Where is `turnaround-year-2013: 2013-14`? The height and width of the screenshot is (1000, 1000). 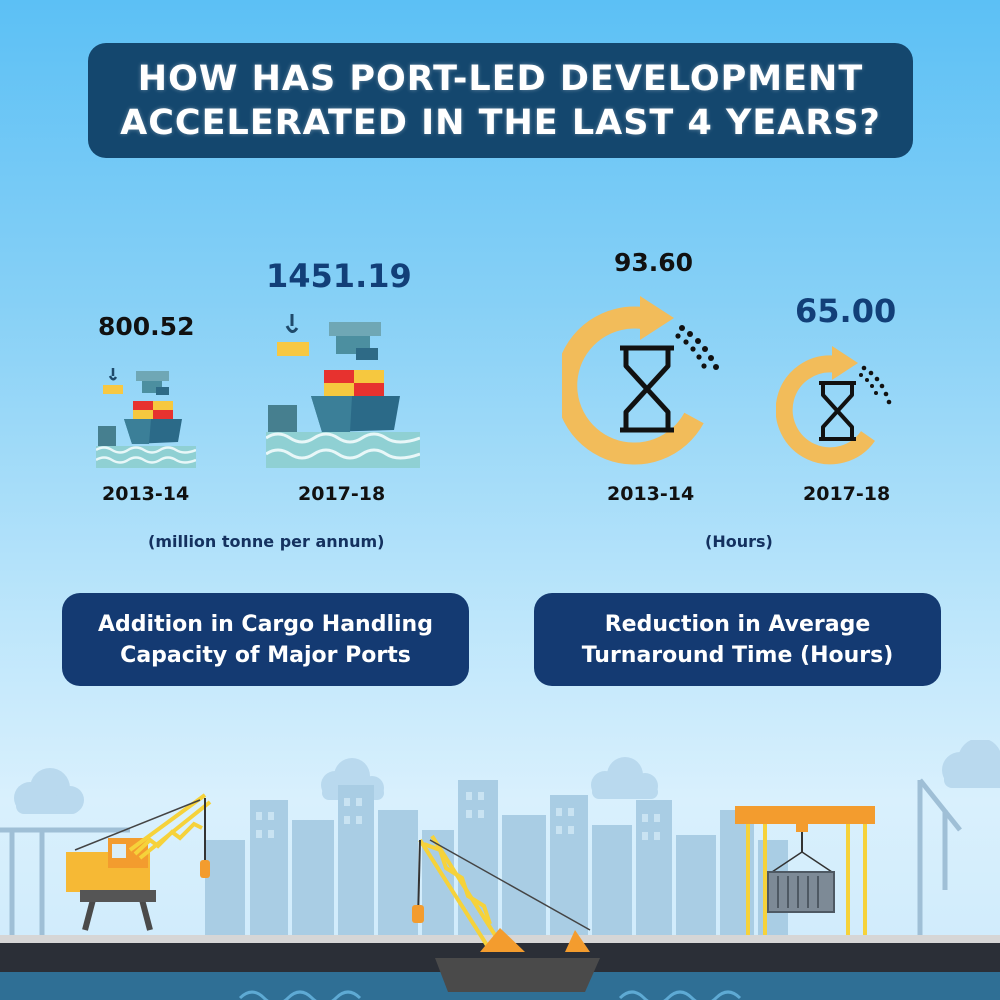 turnaround-year-2013: 2013-14 is located at coordinates (651, 494).